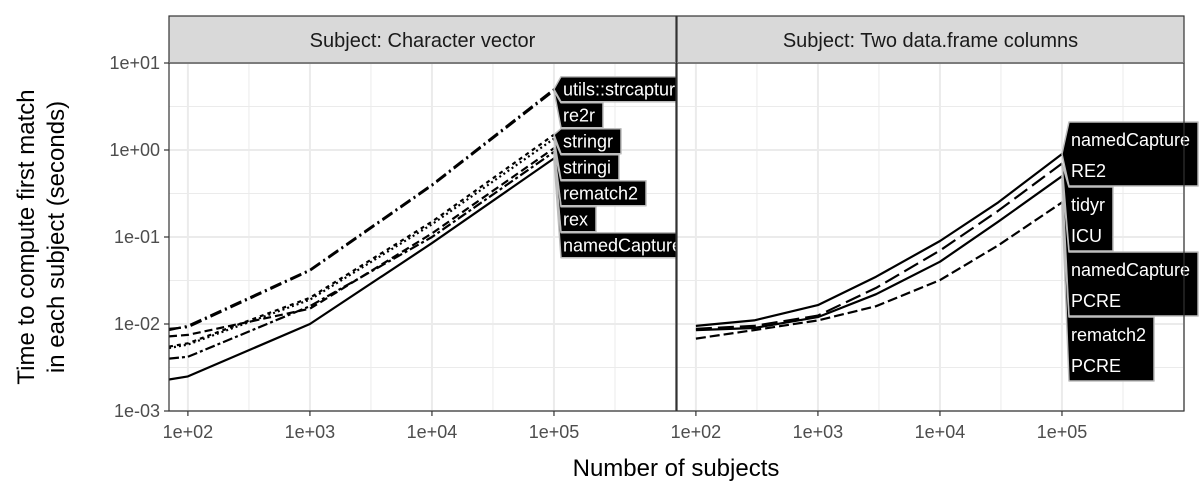 The image size is (1200, 500). Describe the element at coordinates (137, 411) in the screenshot. I see `y-tick-label: 1e-03` at that location.